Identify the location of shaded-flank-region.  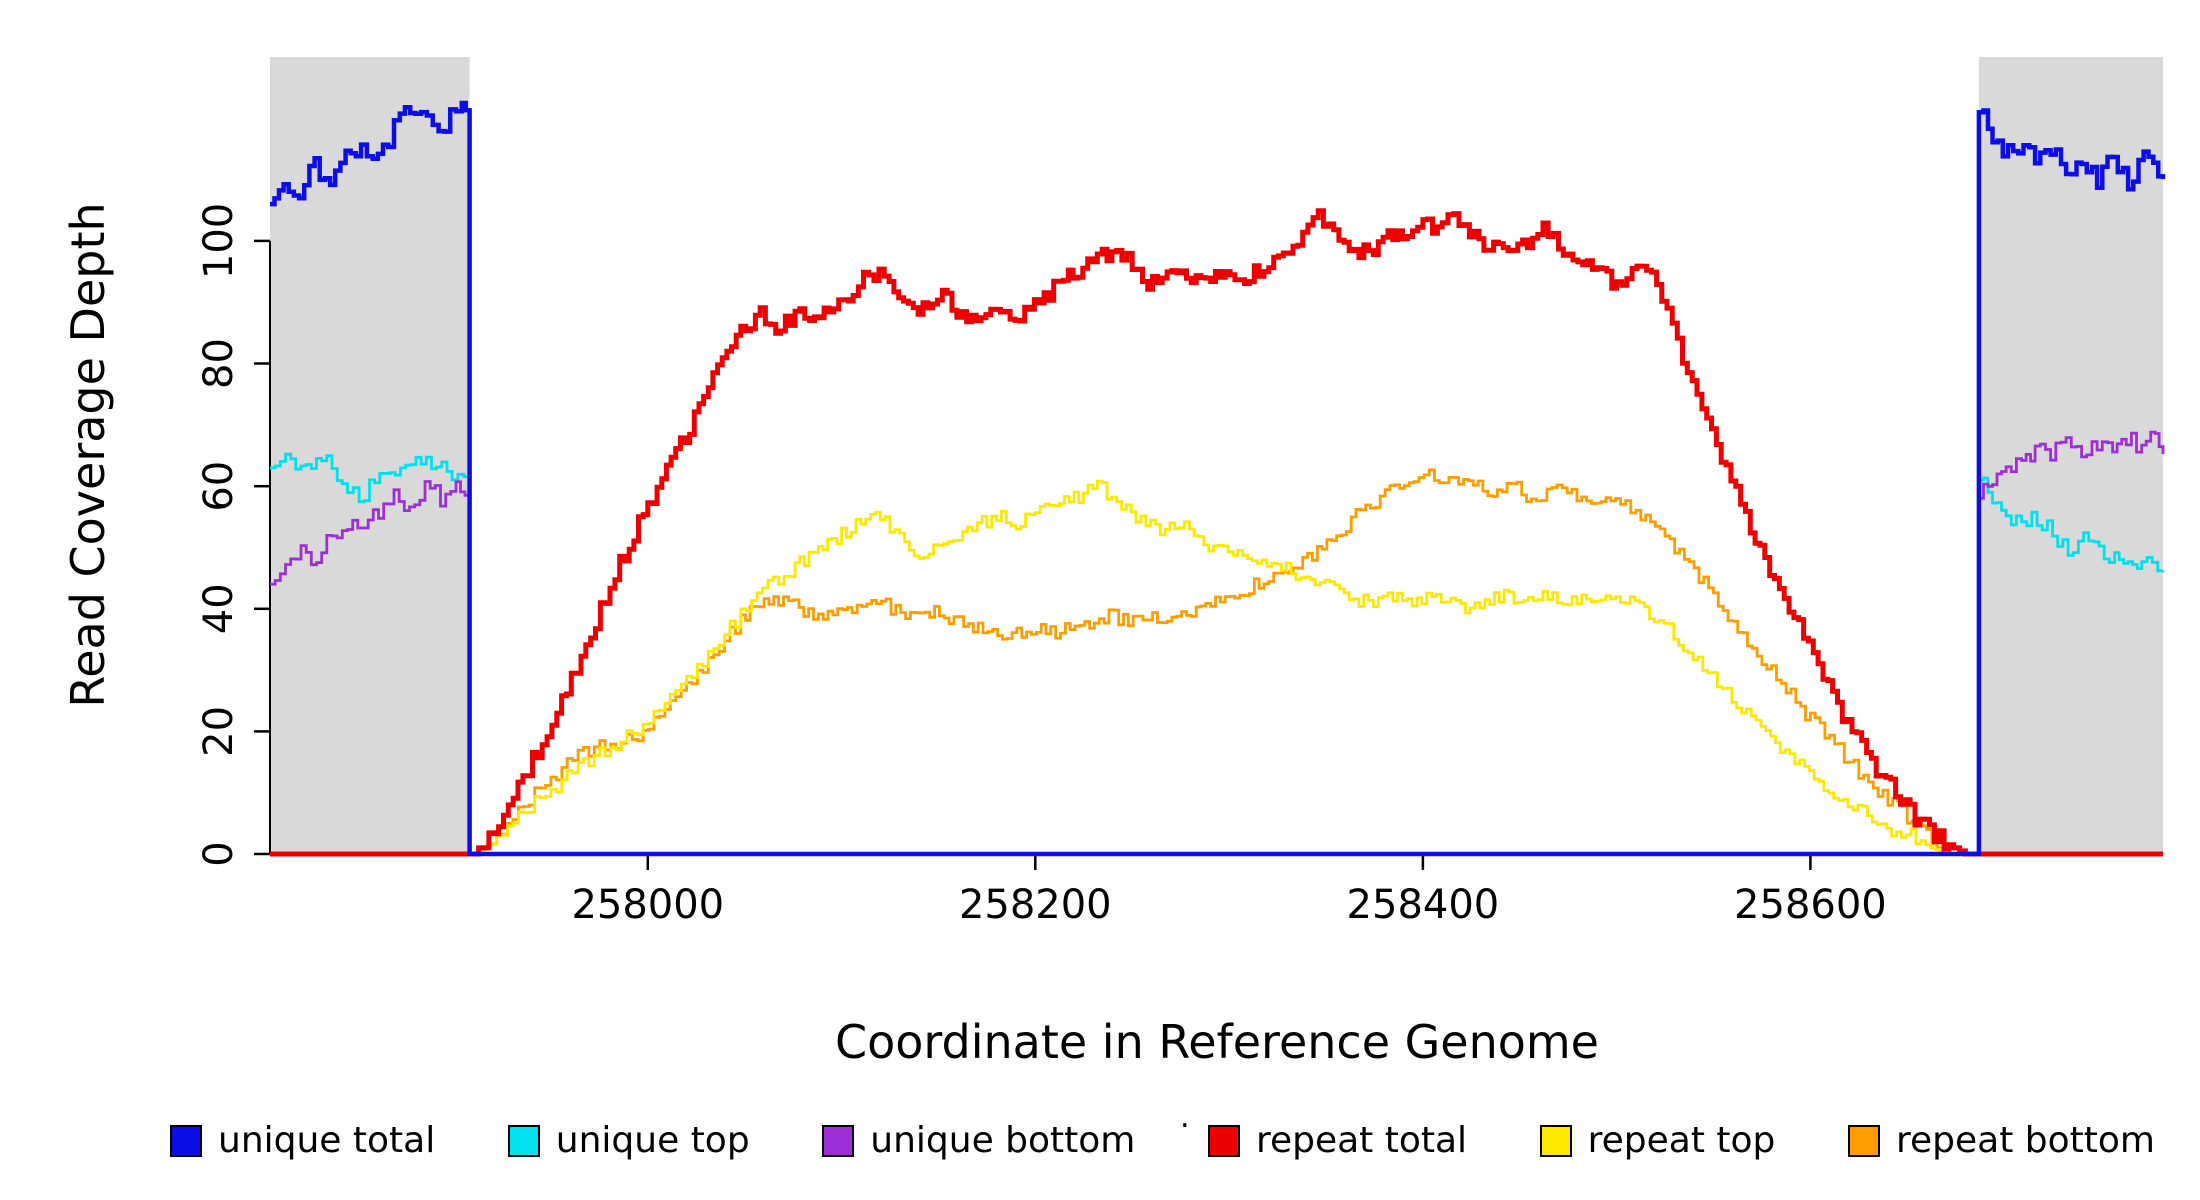
(370, 455).